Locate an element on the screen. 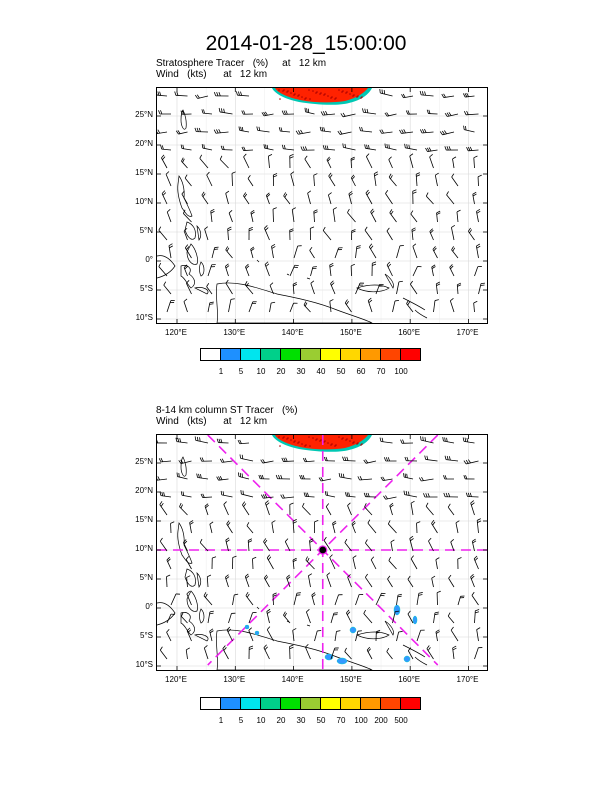  colorbar-box is located at coordinates (210, 703).